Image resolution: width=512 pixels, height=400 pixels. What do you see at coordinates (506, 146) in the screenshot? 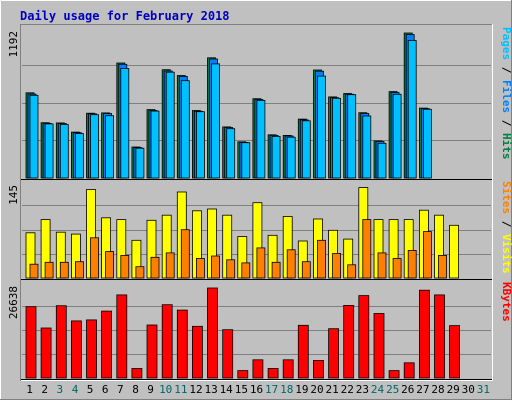
I see `hits_panel-legend-part-4: Hits` at bounding box center [506, 146].